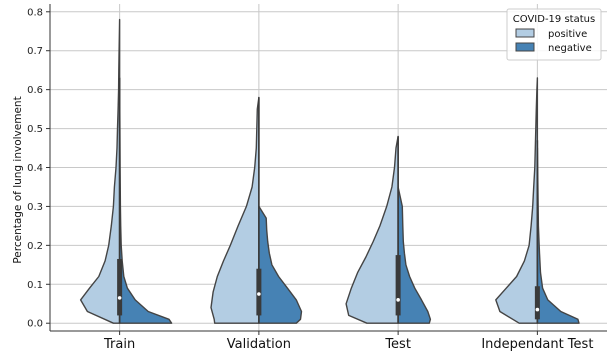 The height and width of the screenshot is (354, 607). I want to click on y-tick-label: 0.3, so click(35, 207).